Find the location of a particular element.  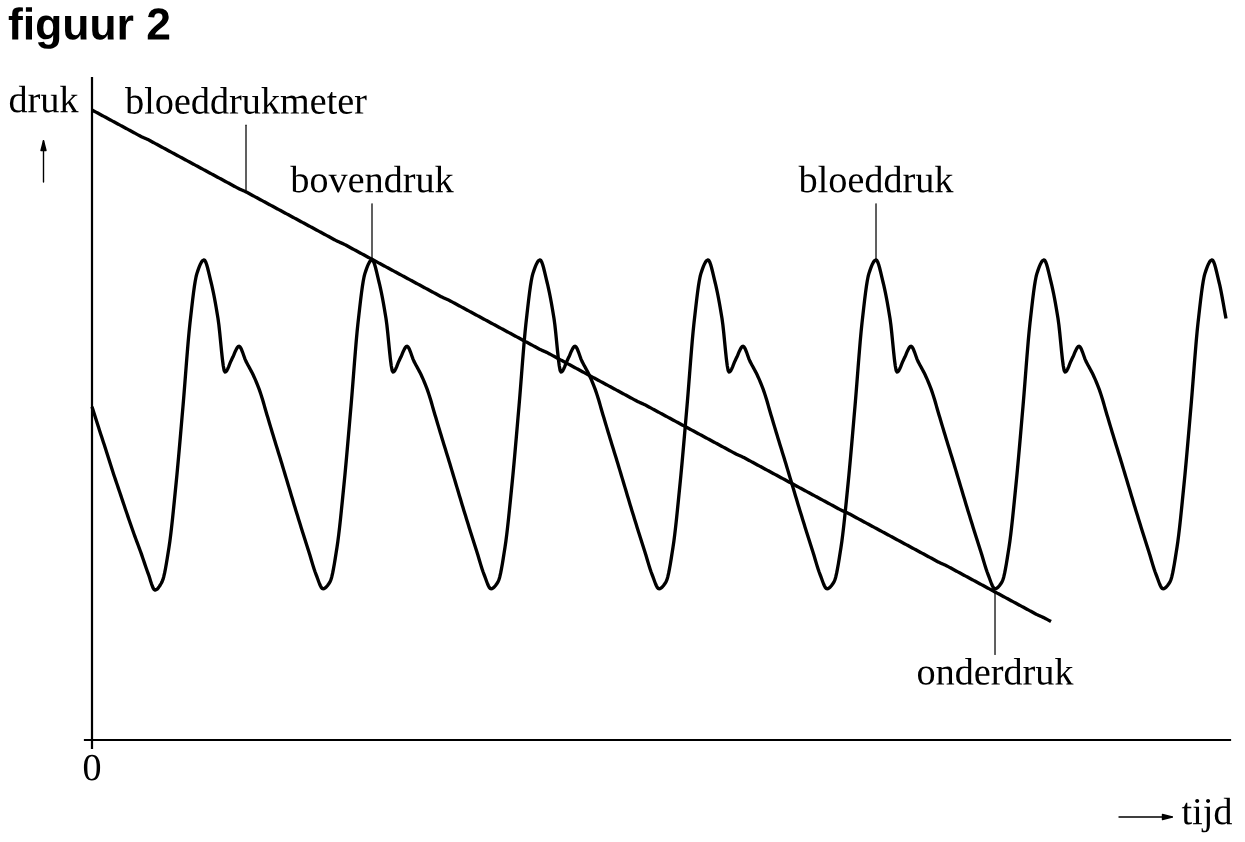

annotation: onderdruk is located at coordinates (995, 671).